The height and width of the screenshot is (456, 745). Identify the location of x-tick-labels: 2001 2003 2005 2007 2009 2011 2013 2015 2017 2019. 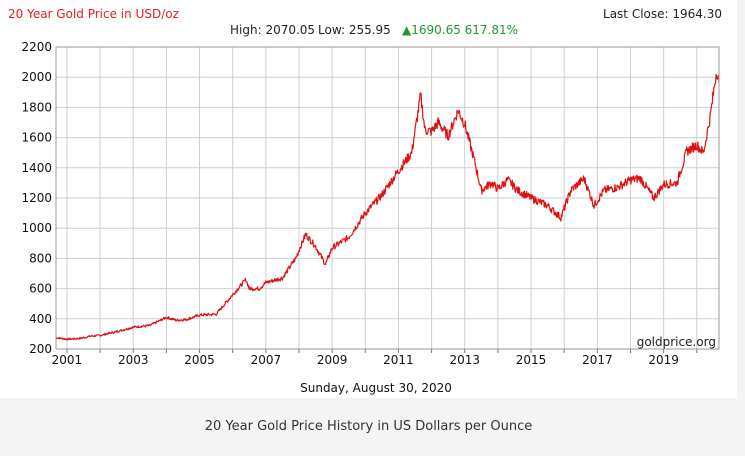
(365, 360).